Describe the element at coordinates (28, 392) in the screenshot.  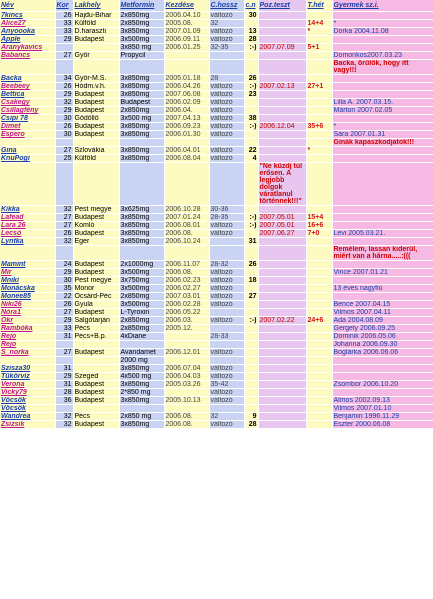
I see `cell-nev: Vicky79` at that location.